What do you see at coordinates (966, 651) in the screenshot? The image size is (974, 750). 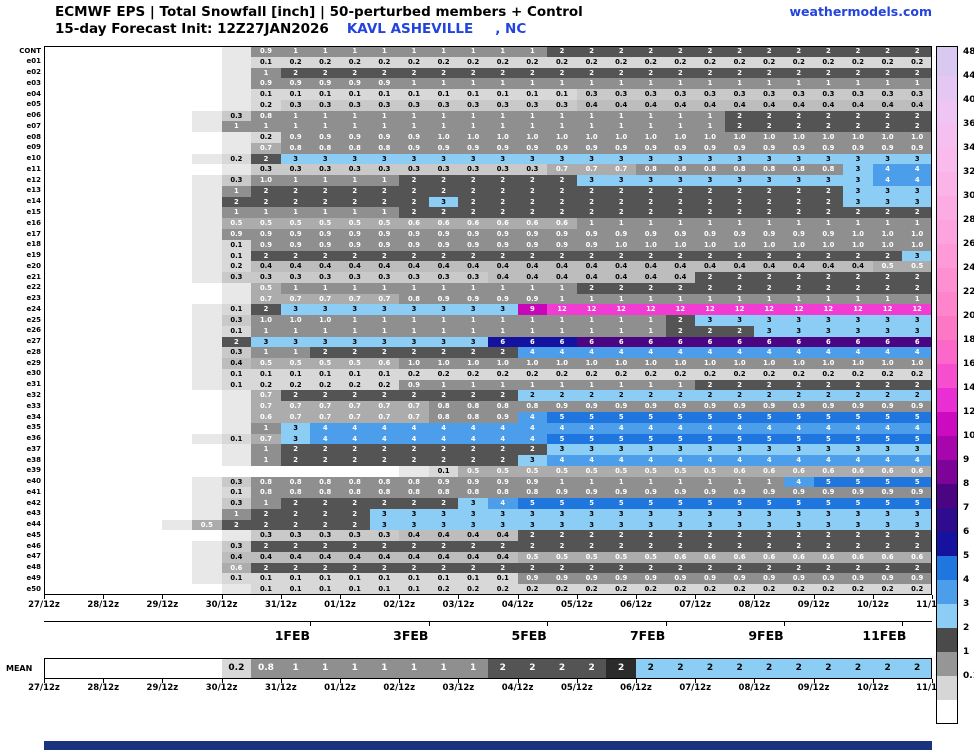 I see `colorbar-label: 1` at bounding box center [966, 651].